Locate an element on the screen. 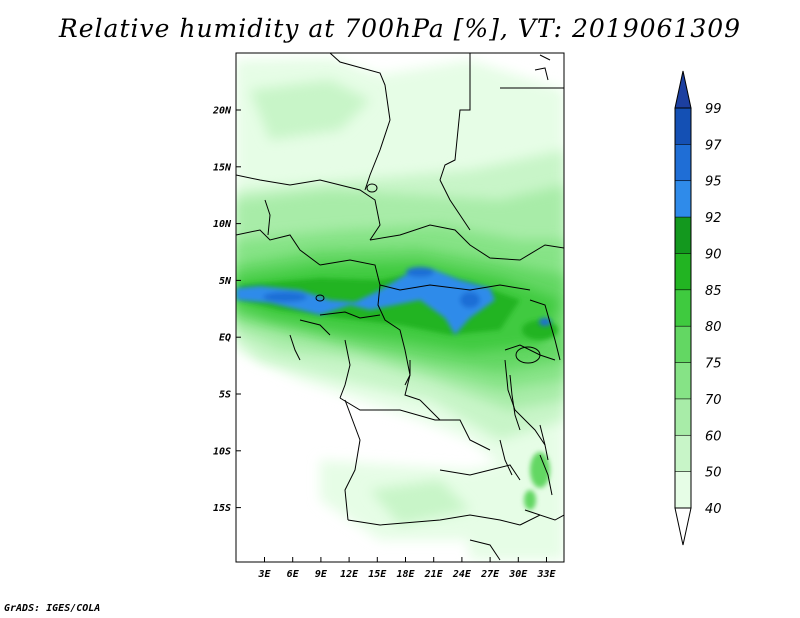 This screenshot has width=800, height=618. lon-tick-label: 27E is located at coordinates (490, 574).